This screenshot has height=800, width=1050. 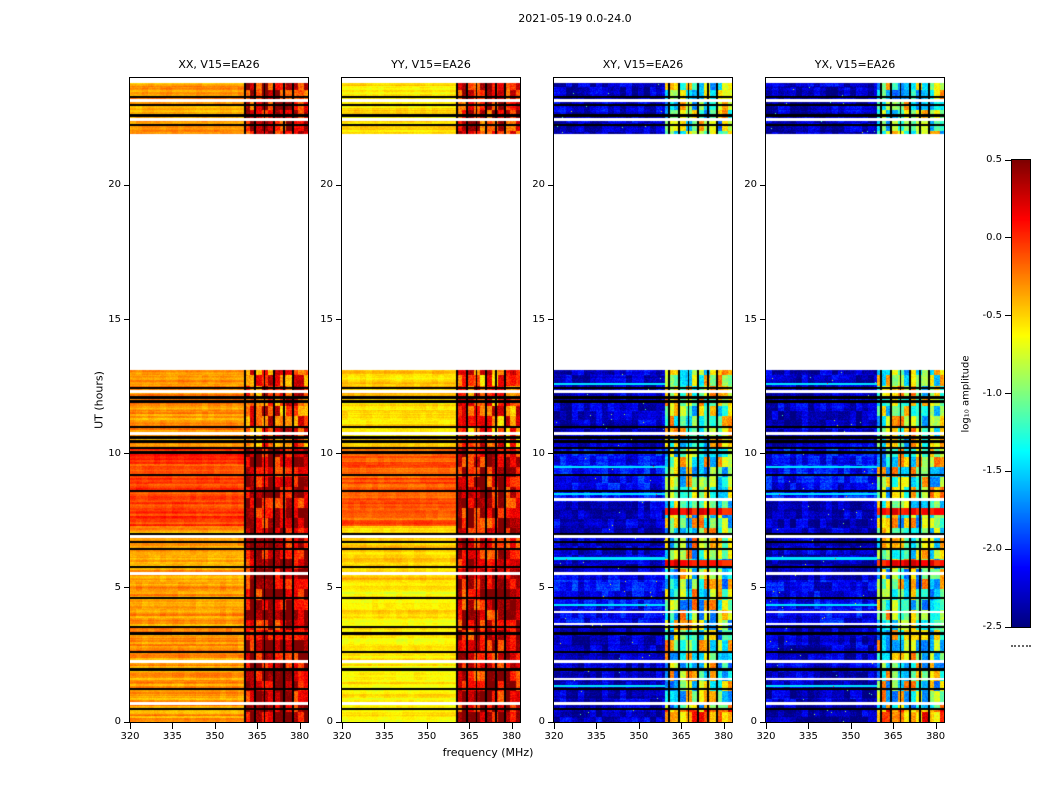 I want to click on colorbar-tick-label: 0.0, so click(x=994, y=237).